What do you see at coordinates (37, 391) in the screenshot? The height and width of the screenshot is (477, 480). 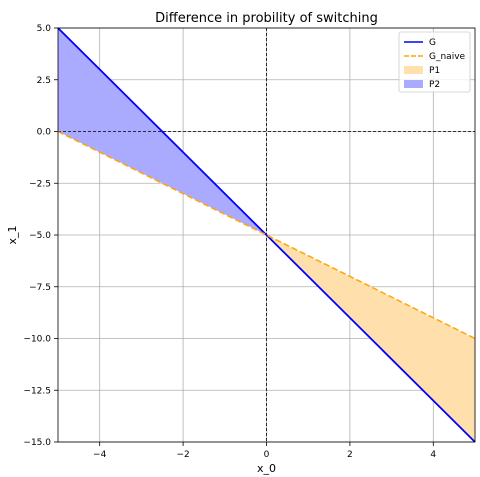 I see `y-tick-label: −12.5` at bounding box center [37, 391].